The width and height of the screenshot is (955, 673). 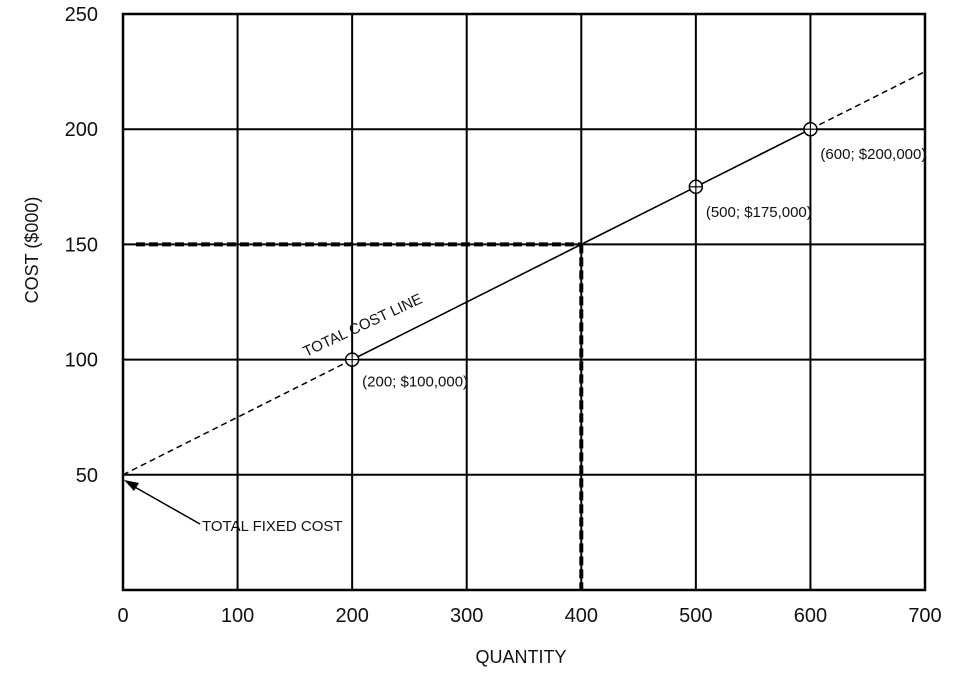 What do you see at coordinates (759, 212) in the screenshot?
I see `data-point-label: (500; $175,000)` at bounding box center [759, 212].